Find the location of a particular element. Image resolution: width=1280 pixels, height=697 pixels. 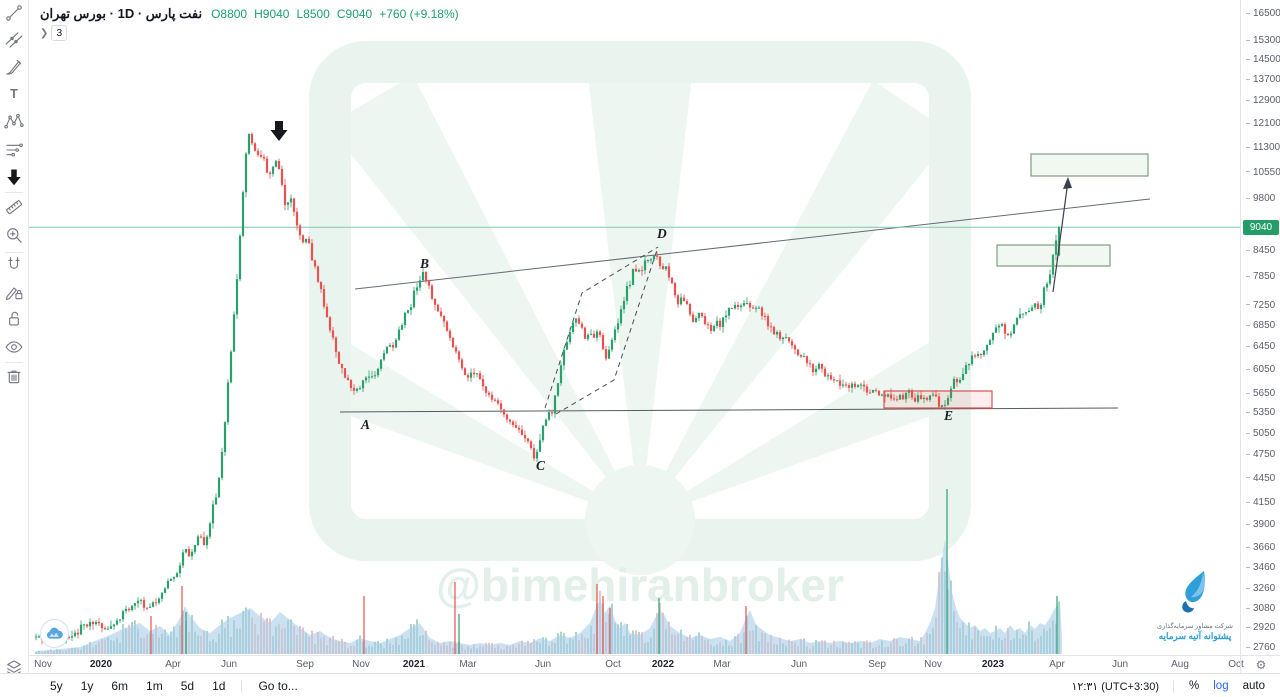

wave-label-B: B is located at coordinates (424, 263).